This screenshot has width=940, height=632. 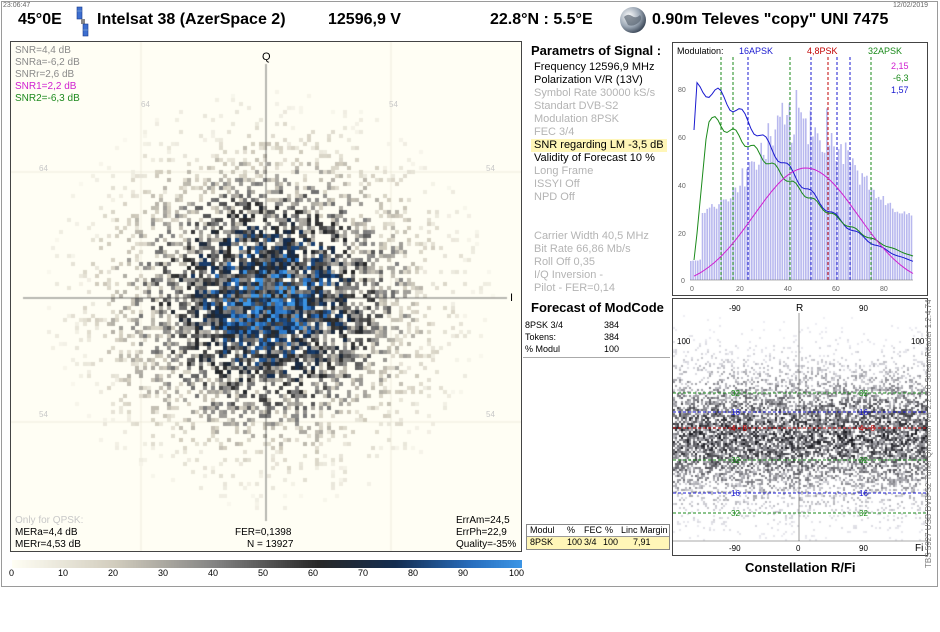 I want to click on param-issyi: ISSYI Off, so click(x=557, y=184).